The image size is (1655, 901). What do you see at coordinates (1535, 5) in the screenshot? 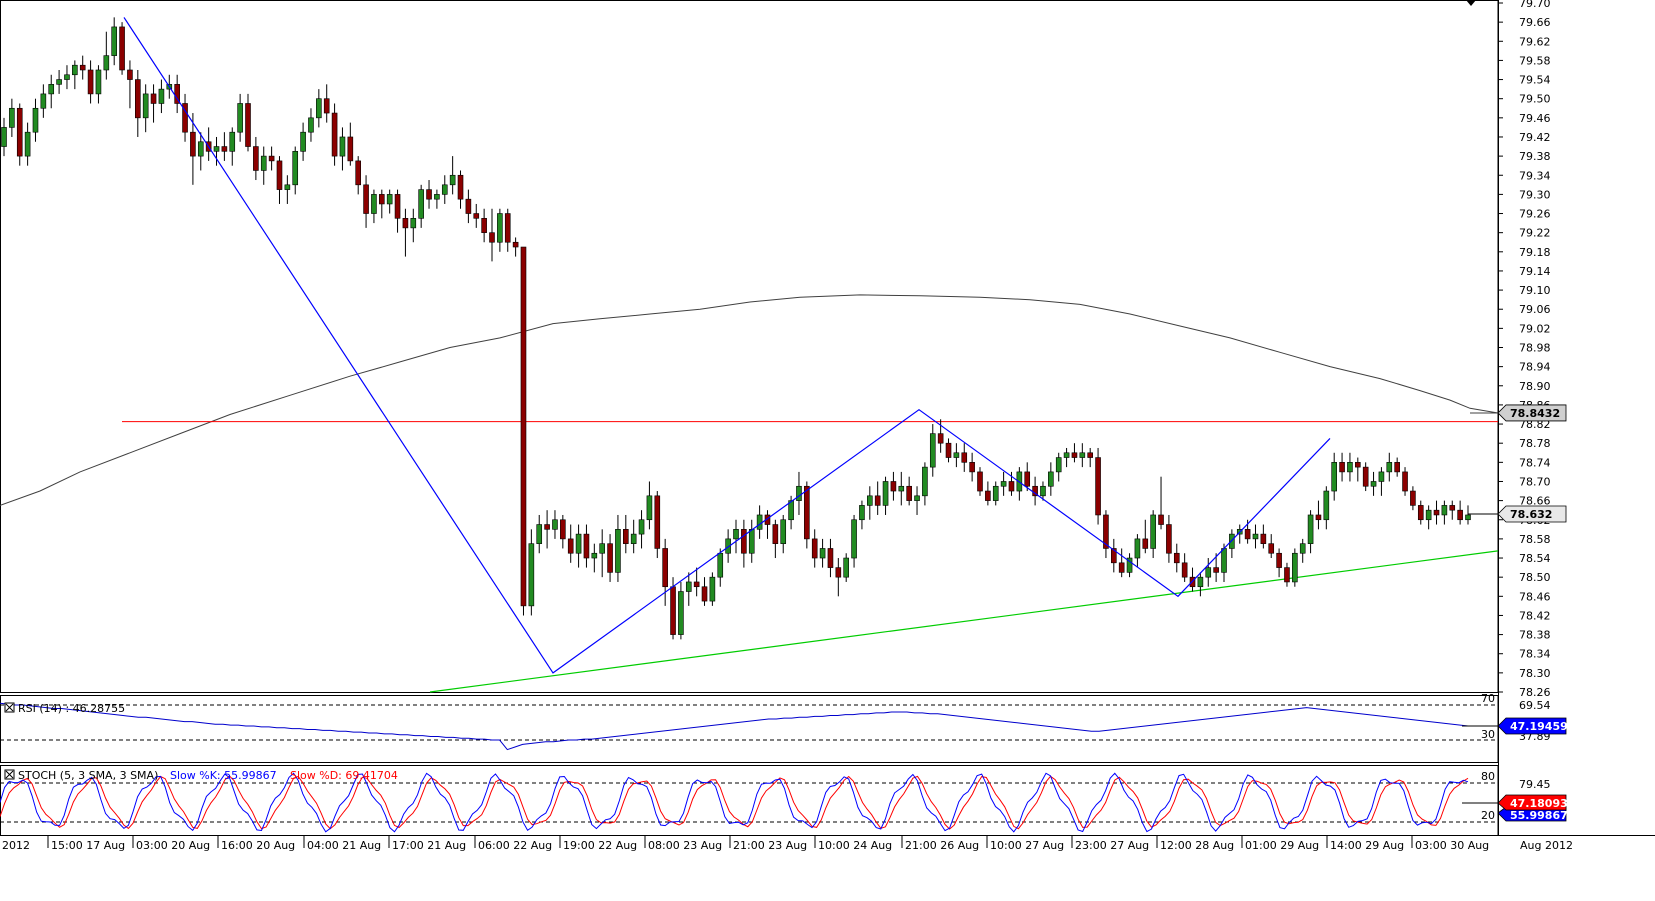
I see `price-tick-label: 79.70` at bounding box center [1535, 5].